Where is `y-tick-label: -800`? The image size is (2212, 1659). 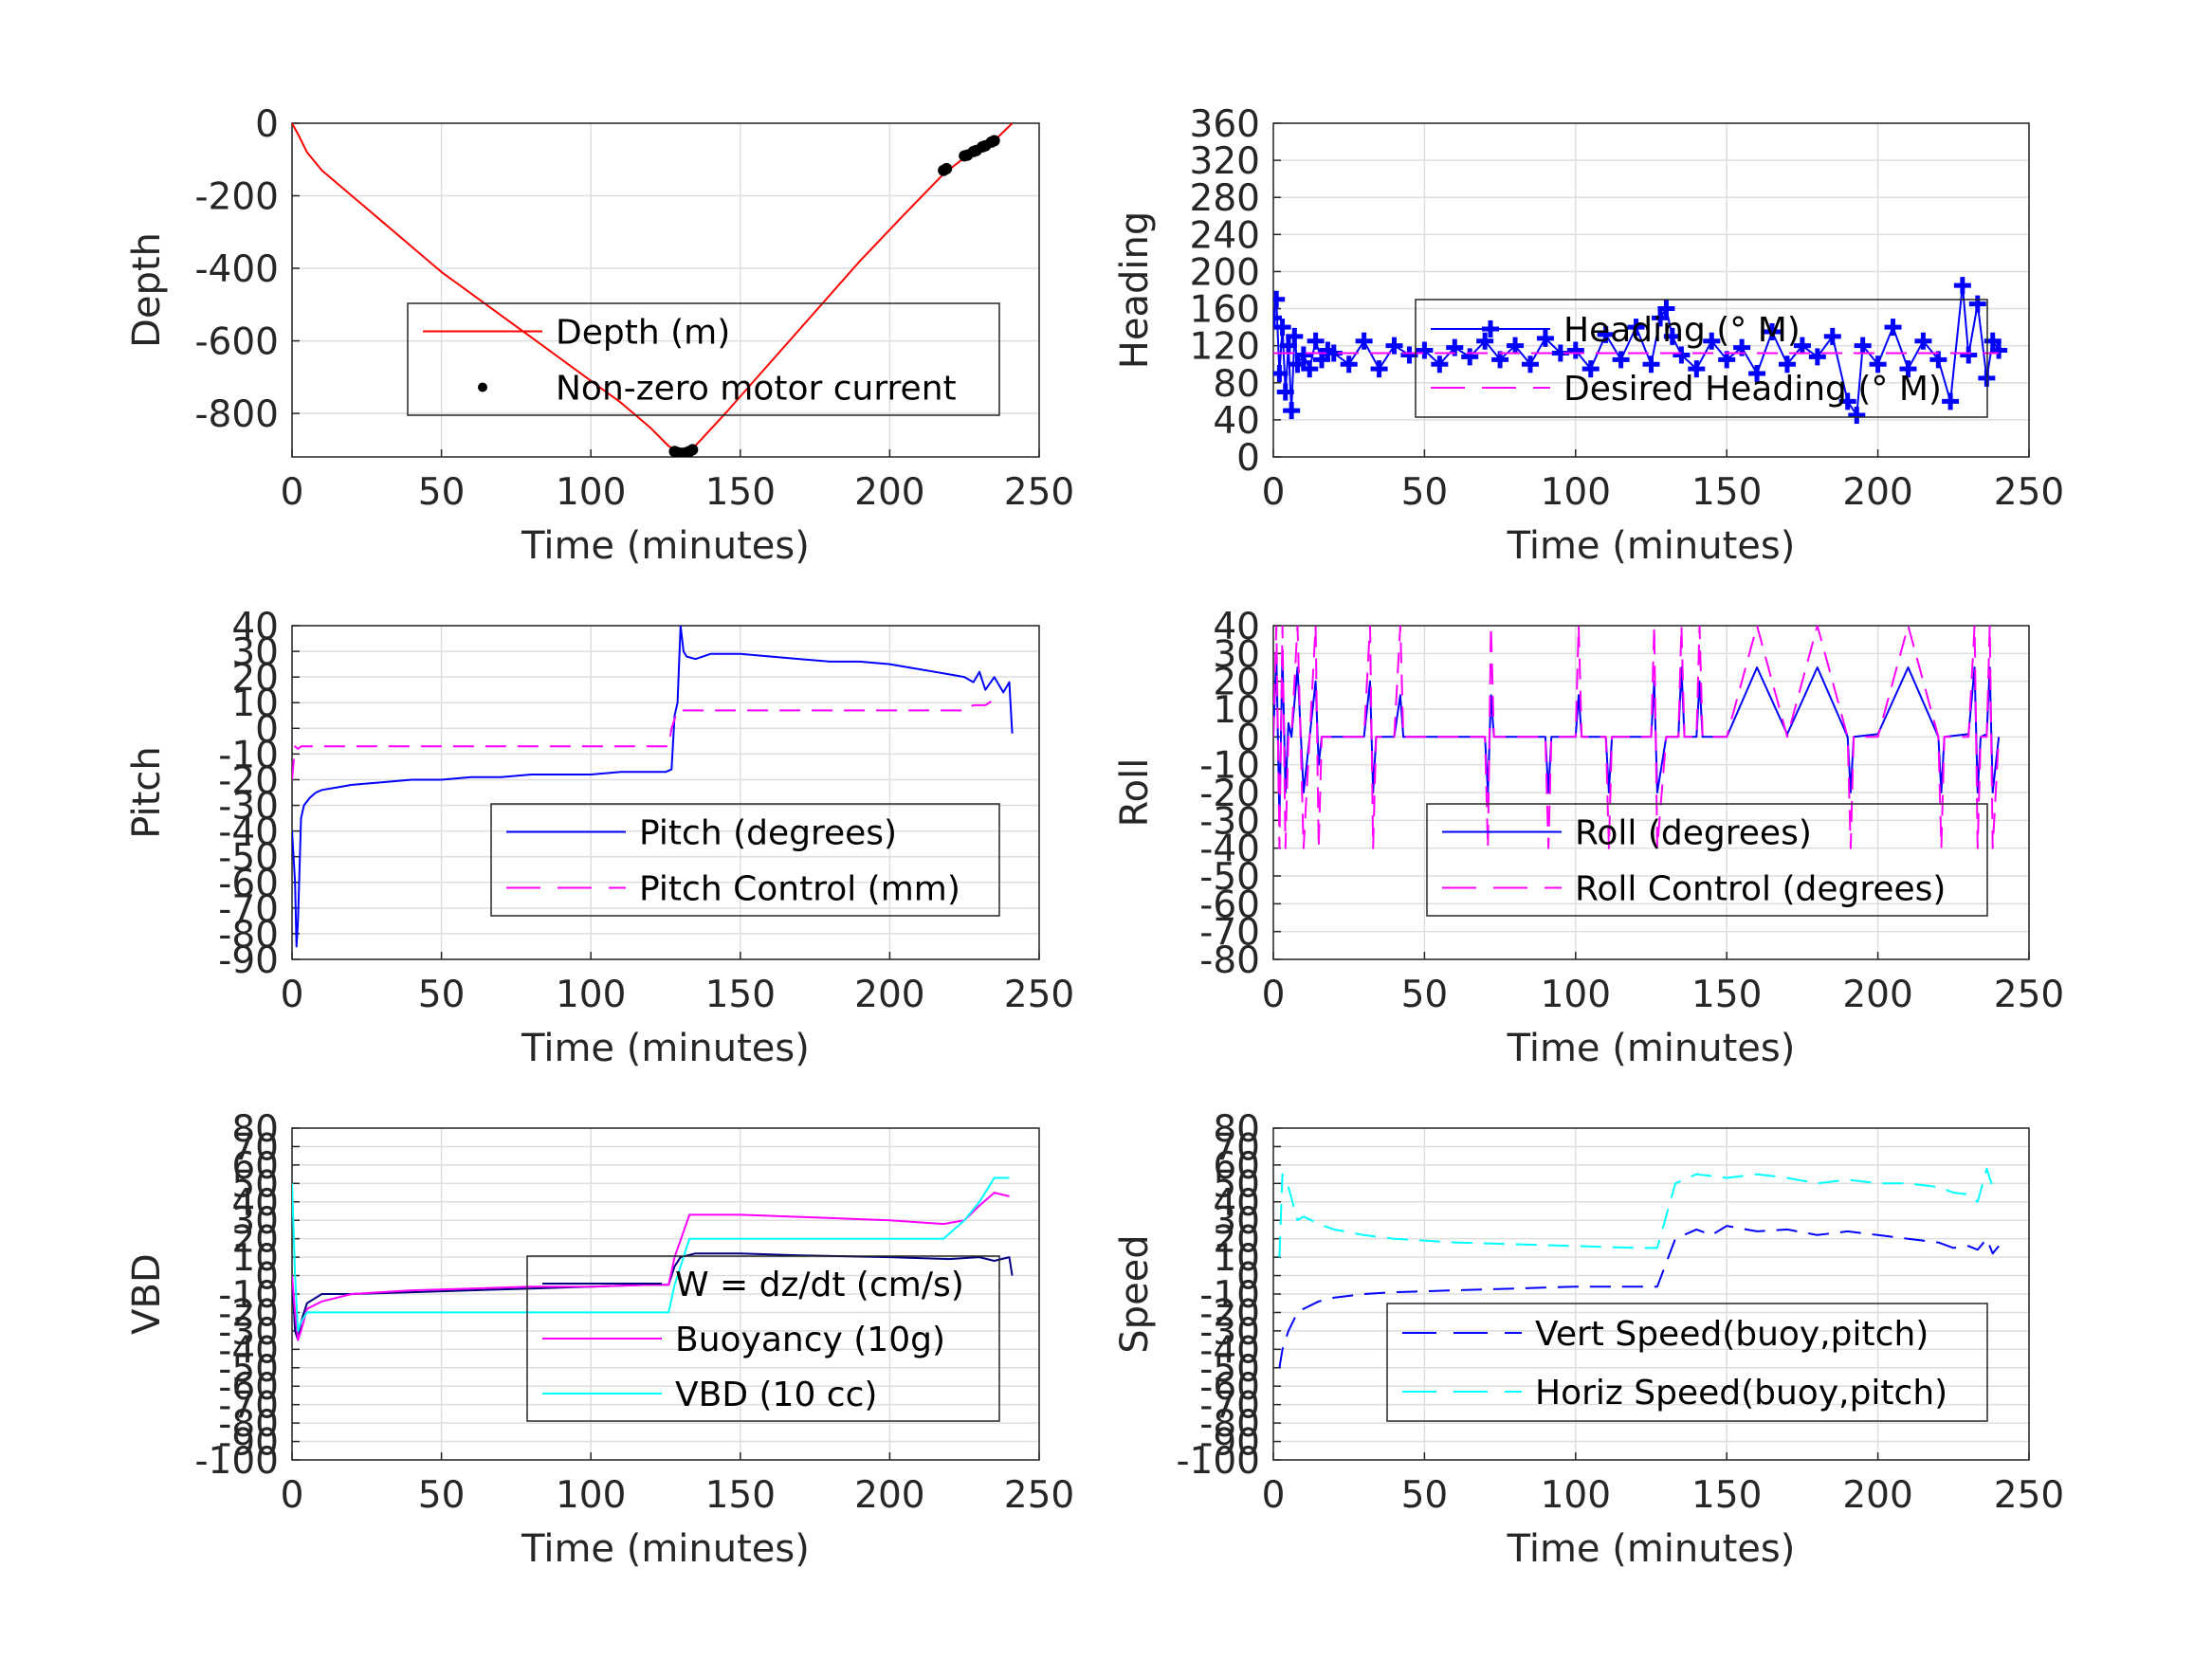 y-tick-label: -800 is located at coordinates (236, 414).